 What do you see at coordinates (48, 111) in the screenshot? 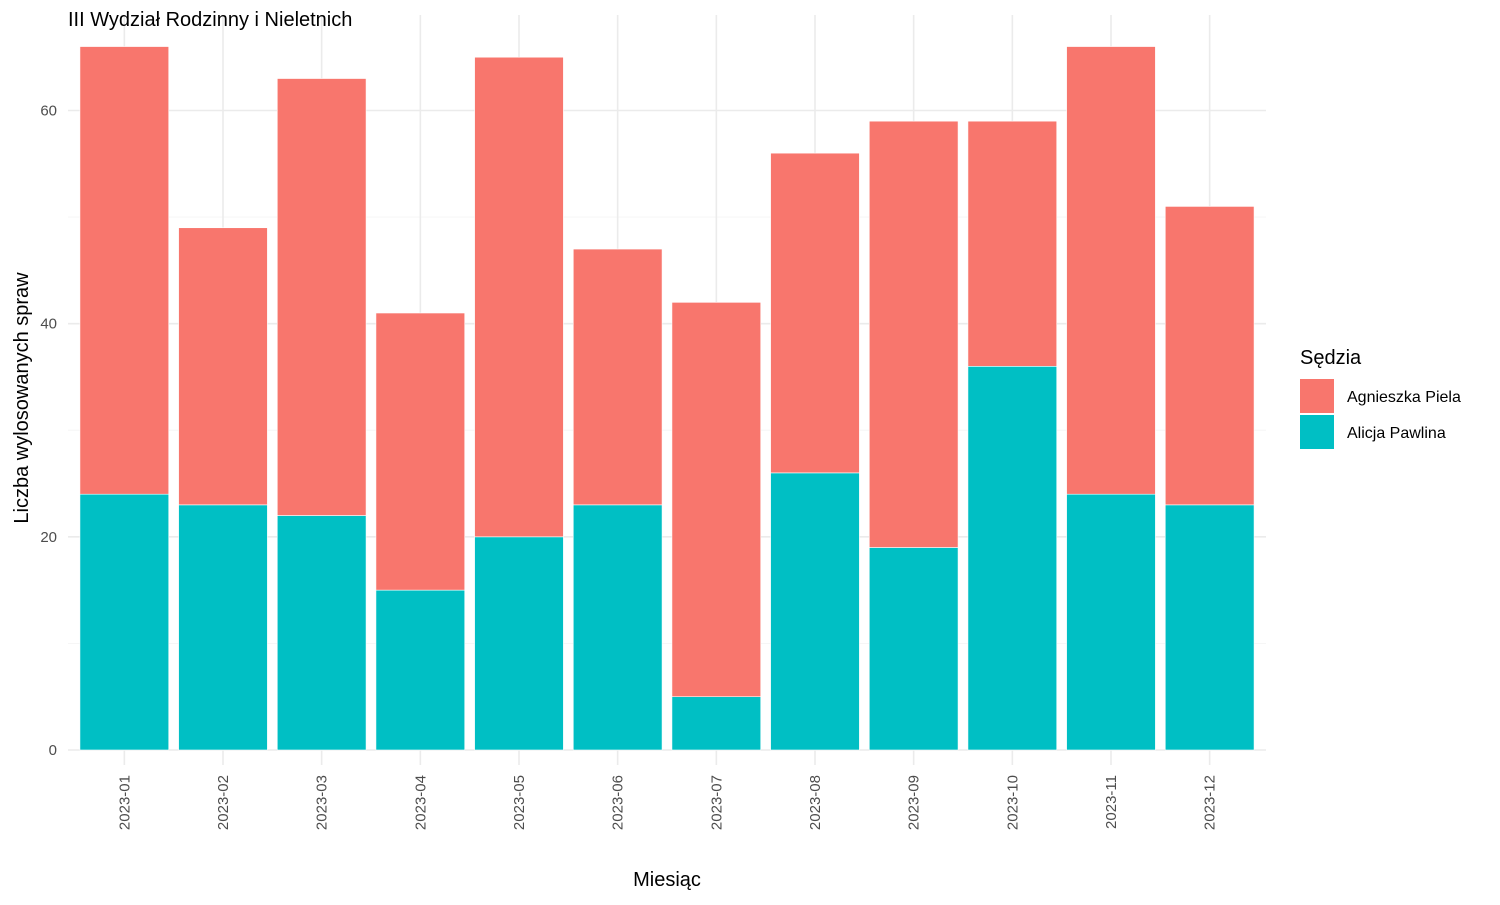
I see `y-tick-label: 60` at bounding box center [48, 111].